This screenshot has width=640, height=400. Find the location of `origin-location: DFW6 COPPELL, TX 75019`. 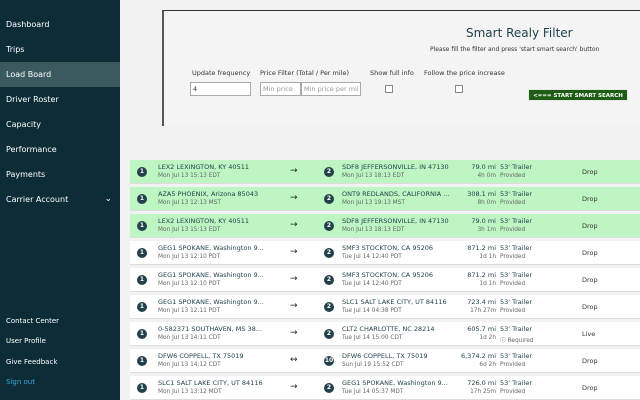

origin-location: DFW6 COPPELL, TX 75019 is located at coordinates (201, 356).